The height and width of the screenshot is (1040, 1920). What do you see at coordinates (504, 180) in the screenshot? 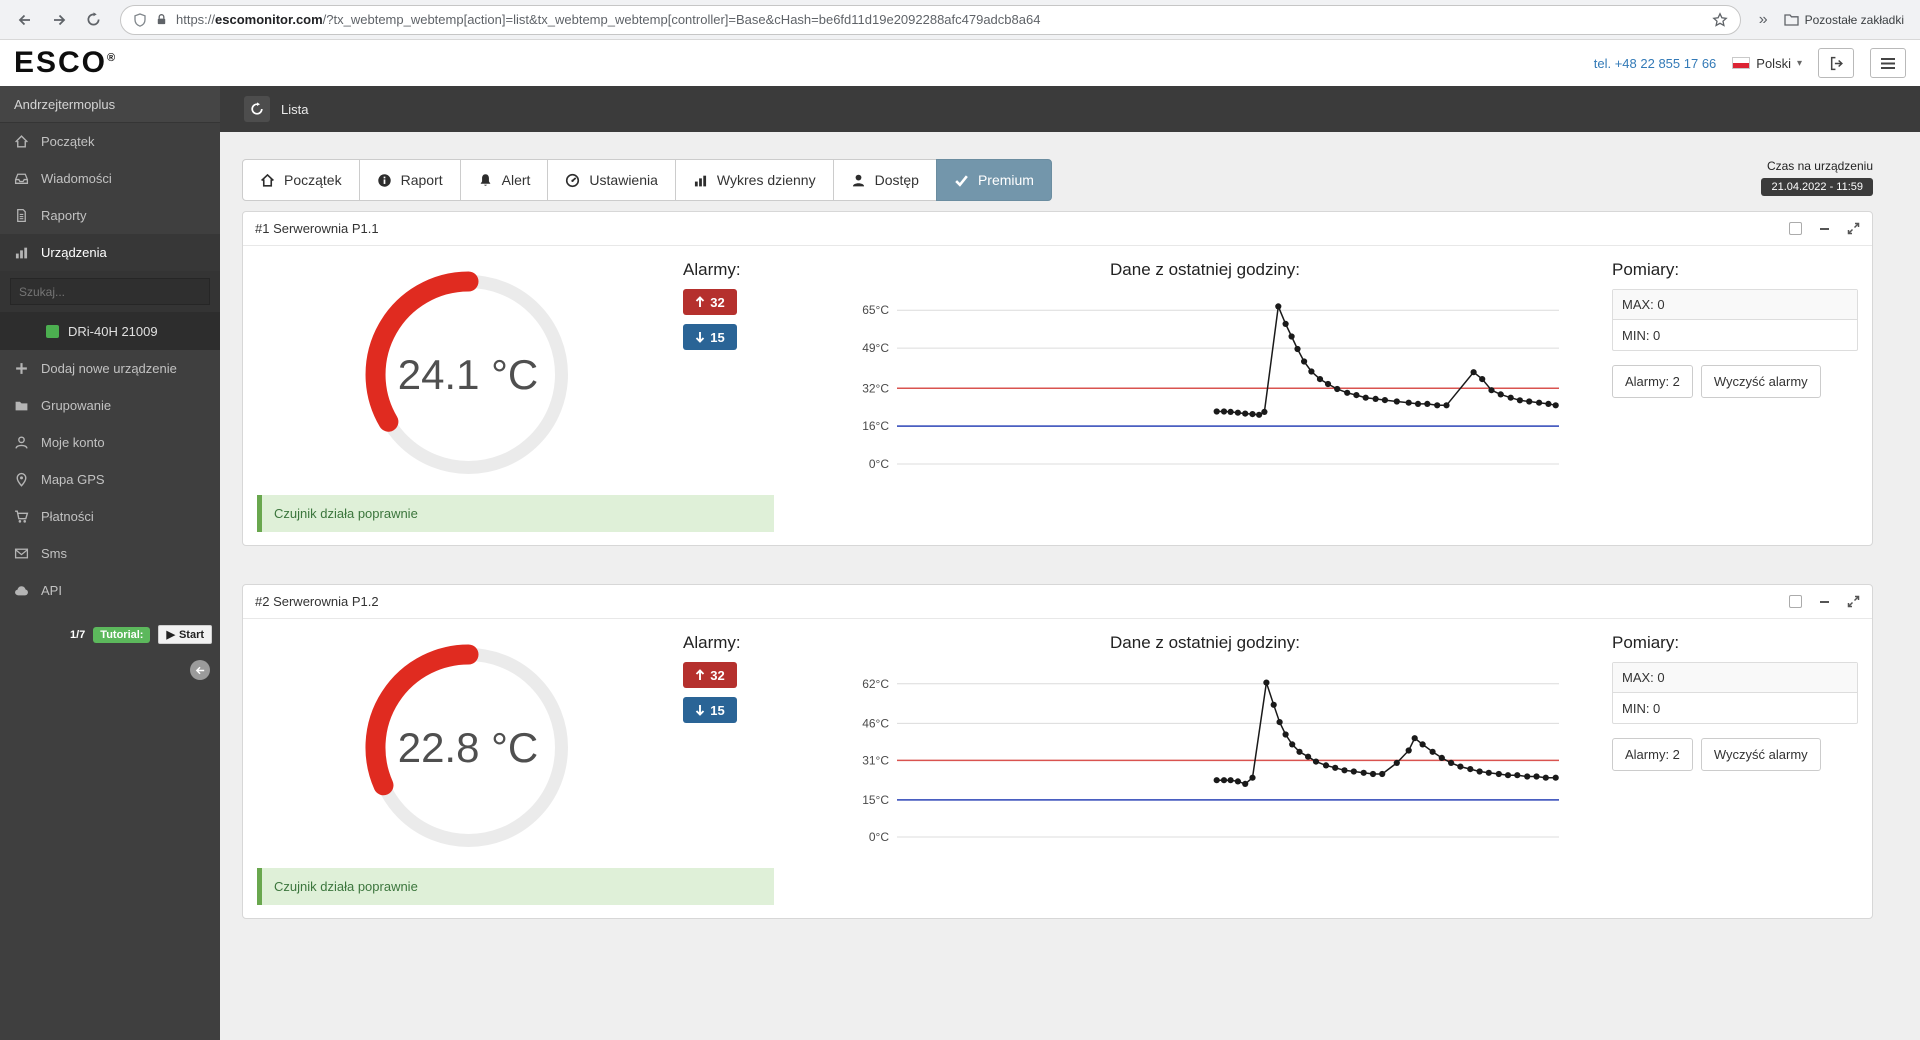
I see `tab-alert: Alert` at bounding box center [504, 180].